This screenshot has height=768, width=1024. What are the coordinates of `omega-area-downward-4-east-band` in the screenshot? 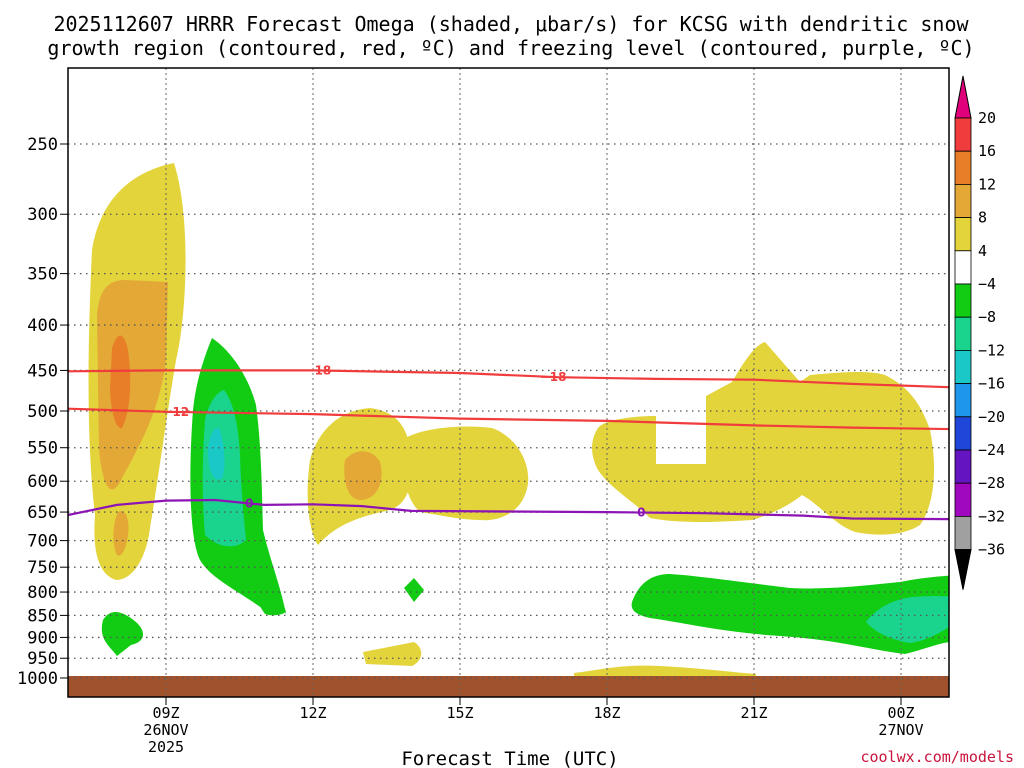 It's located at (790, 614).